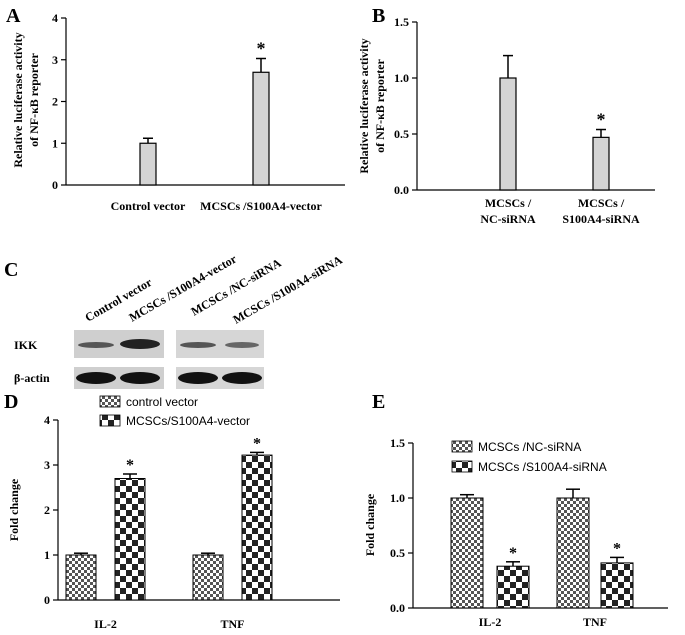 The height and width of the screenshot is (635, 685). What do you see at coordinates (13, 16) in the screenshot?
I see `panel-letter: A` at bounding box center [13, 16].